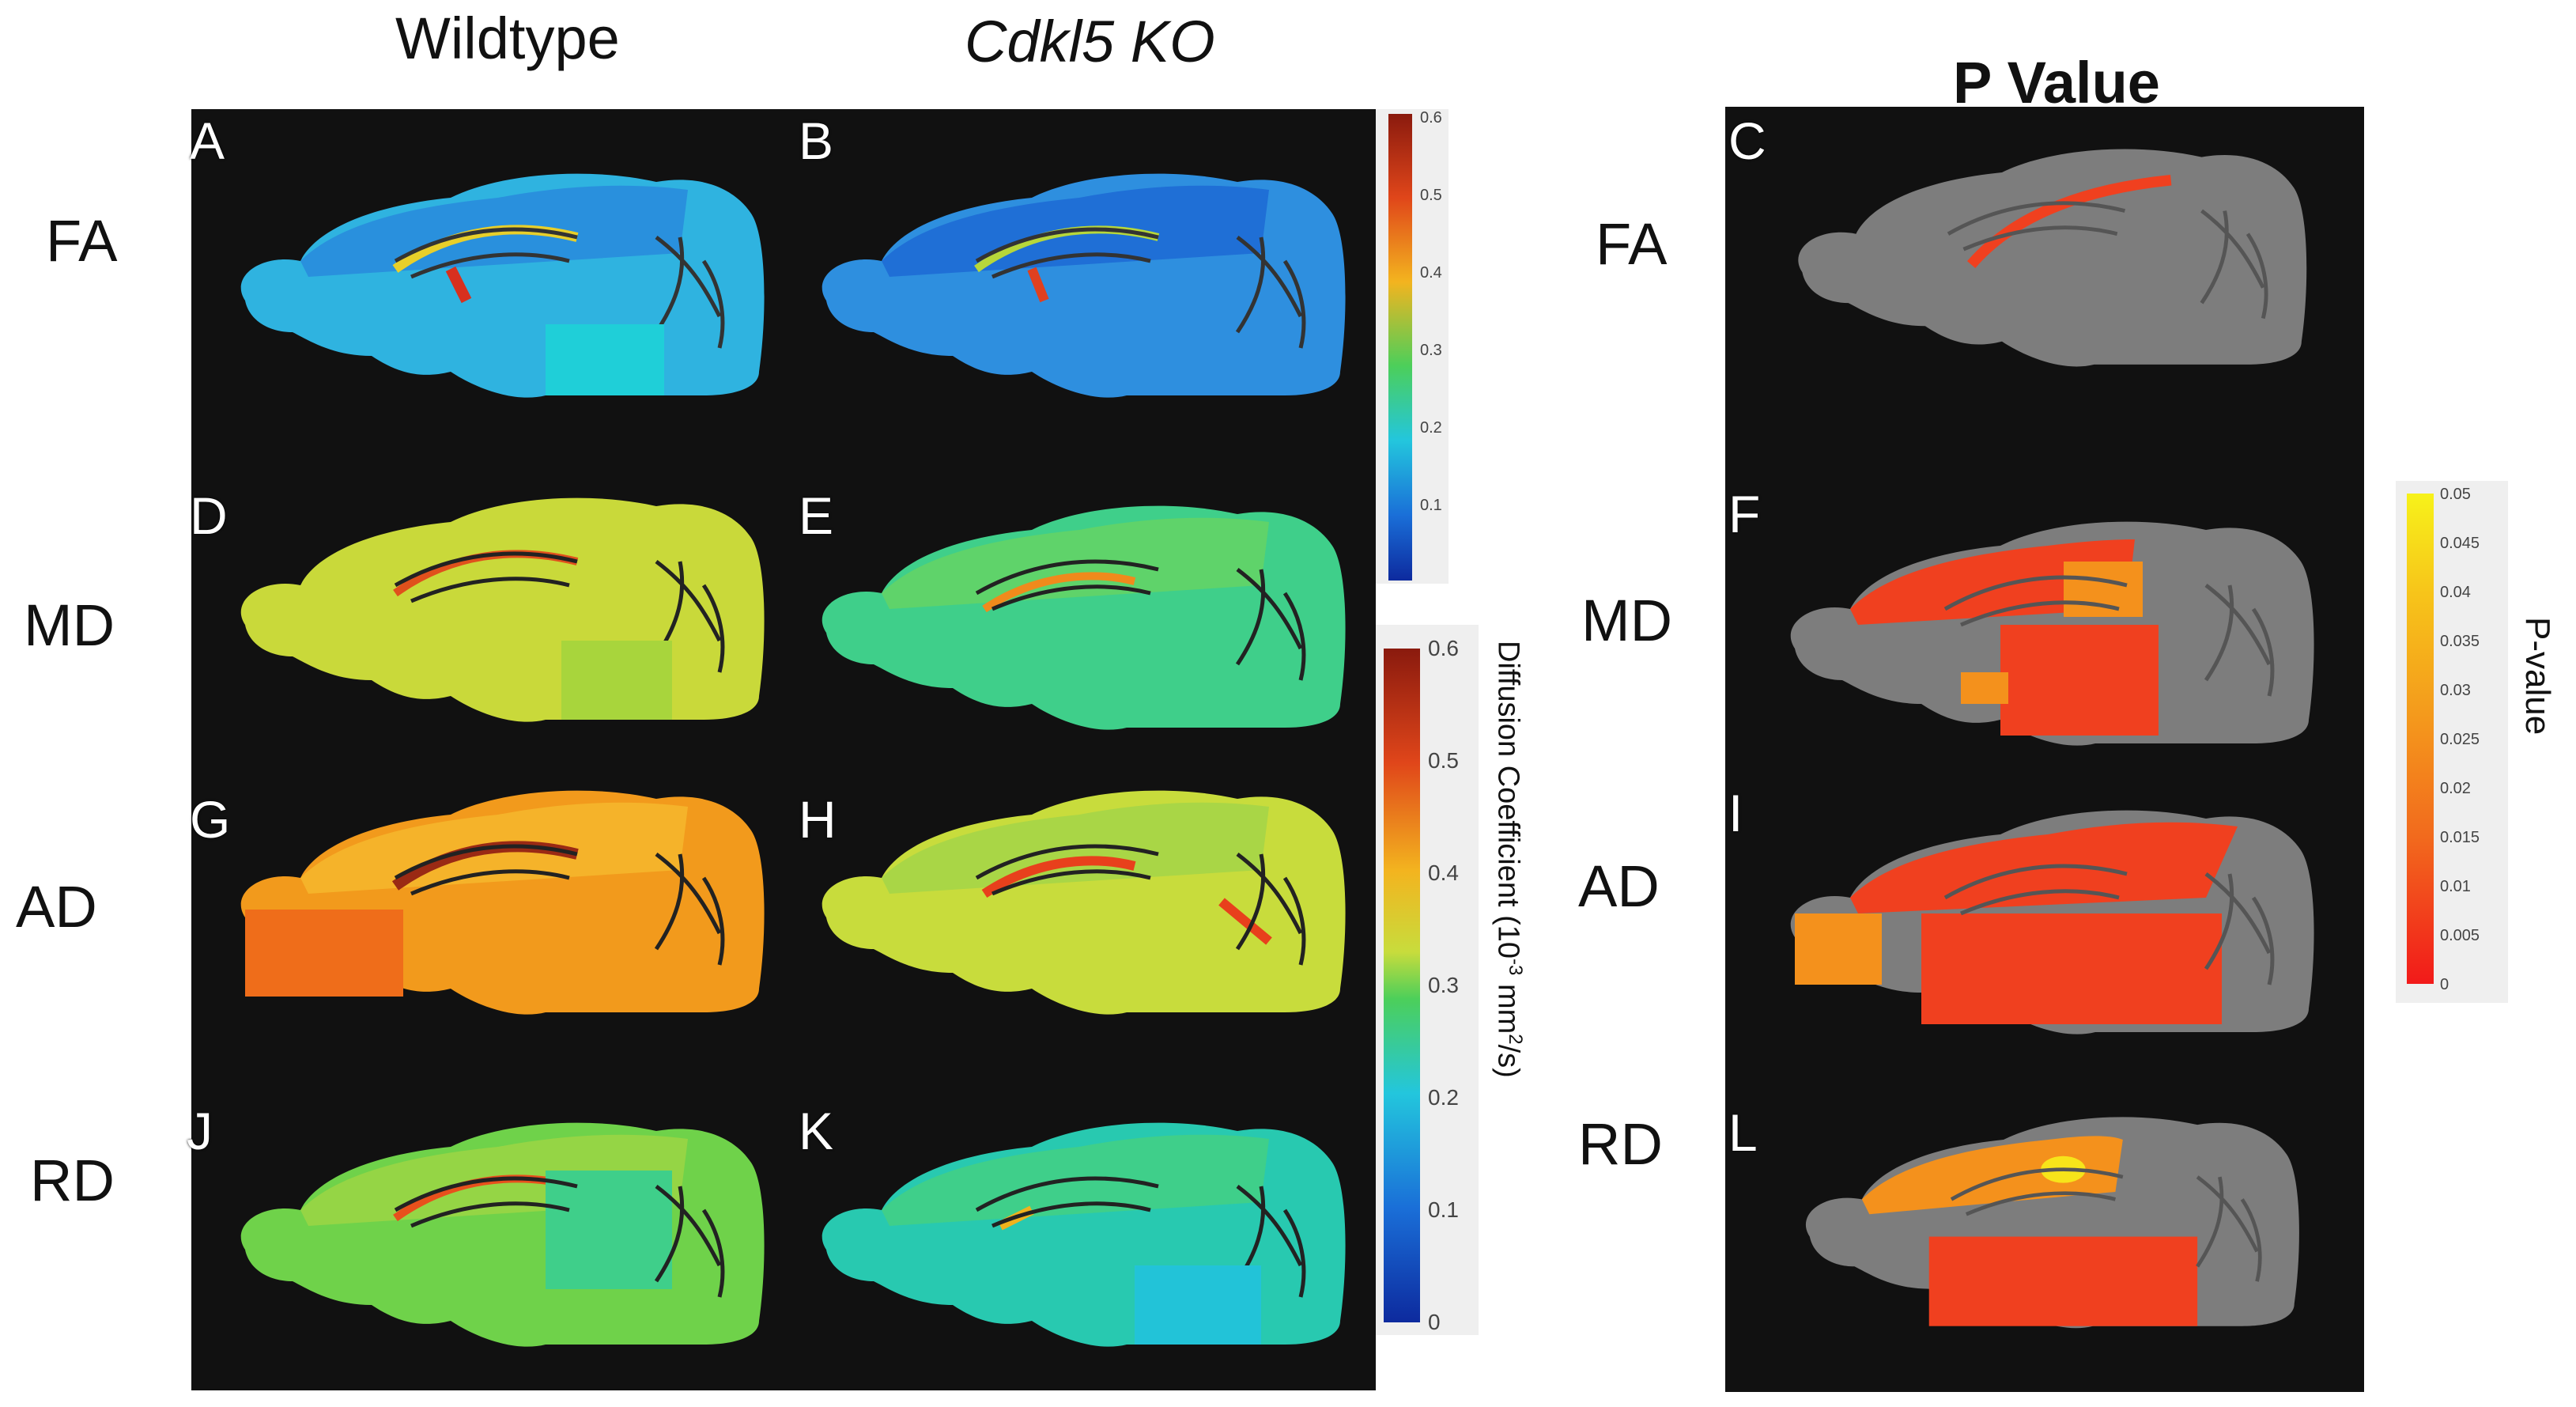 This screenshot has height=1407, width=2576. What do you see at coordinates (1443, 1097) in the screenshot?
I see `diffusion-tick: 0.2` at bounding box center [1443, 1097].